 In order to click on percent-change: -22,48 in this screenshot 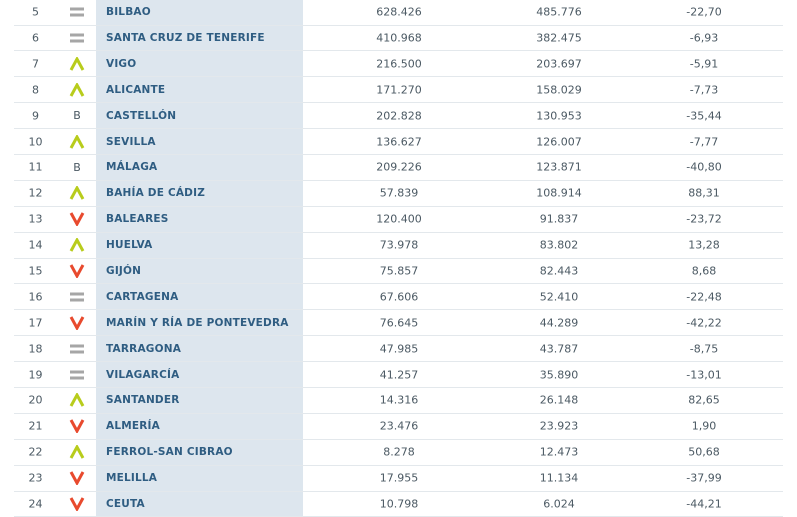, I will do `click(704, 297)`.